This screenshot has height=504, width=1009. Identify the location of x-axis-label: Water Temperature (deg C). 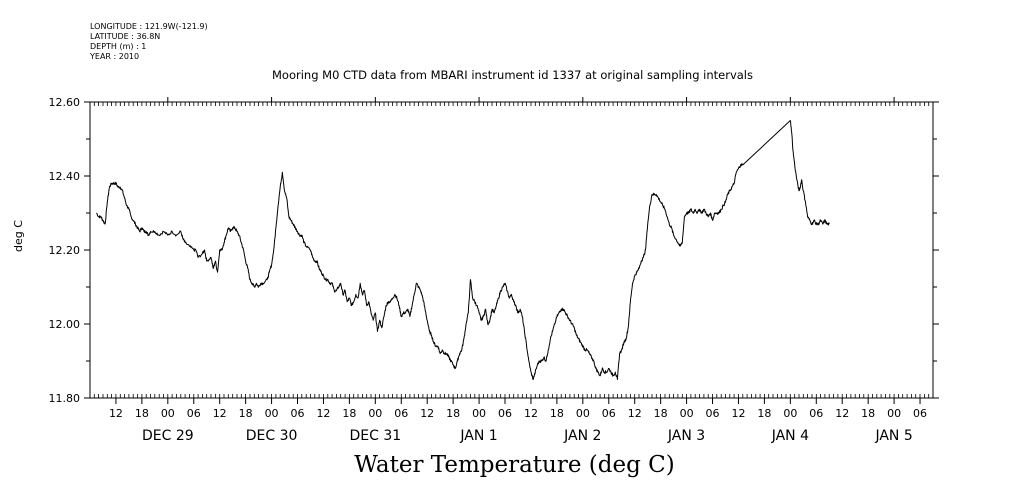
(514, 465).